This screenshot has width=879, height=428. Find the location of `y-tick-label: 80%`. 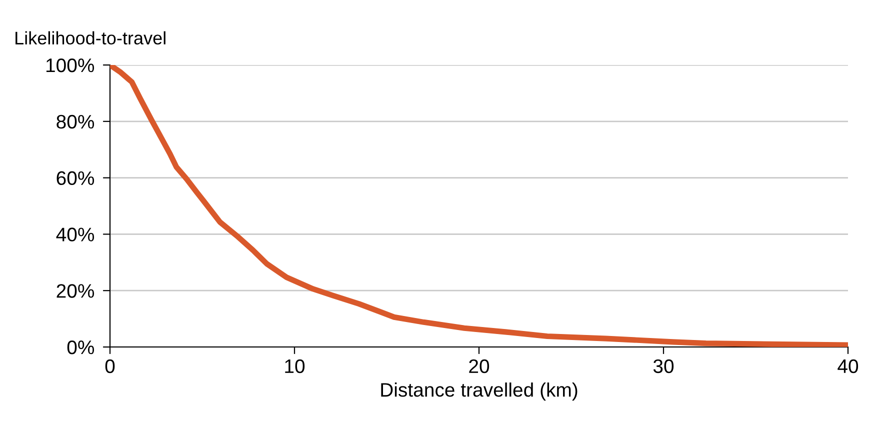

y-tick-label: 80% is located at coordinates (75, 121).